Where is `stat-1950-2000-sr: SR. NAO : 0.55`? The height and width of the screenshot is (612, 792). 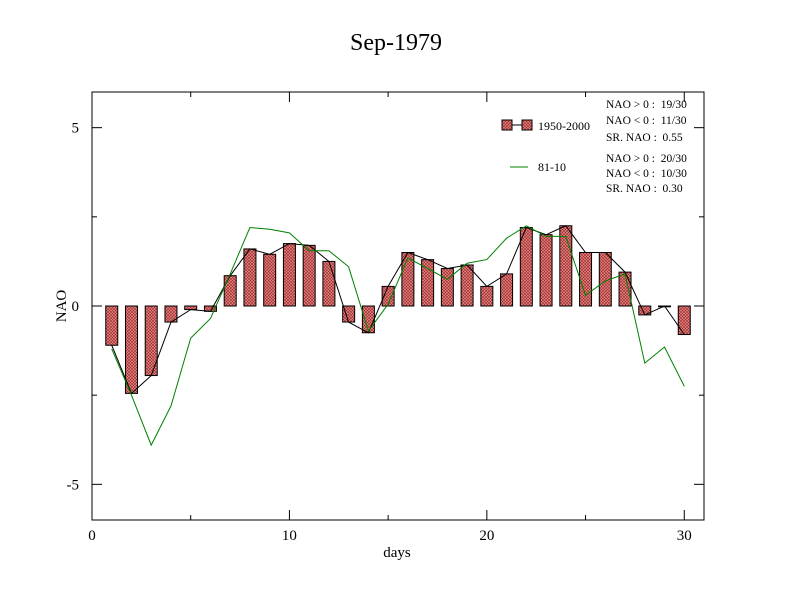
stat-1950-2000-sr: SR. NAO : 0.55 is located at coordinates (644, 138).